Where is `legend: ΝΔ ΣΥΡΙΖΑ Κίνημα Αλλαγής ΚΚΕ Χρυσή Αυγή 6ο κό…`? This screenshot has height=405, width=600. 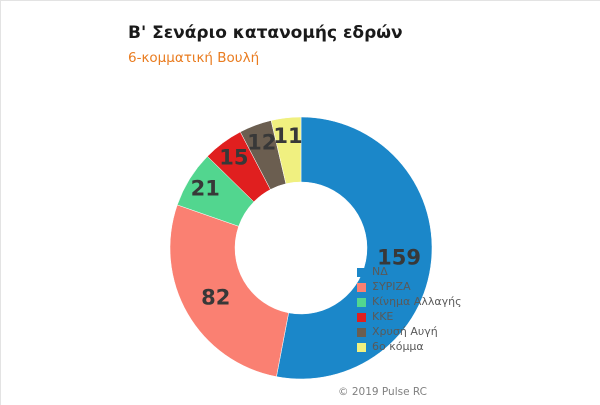 legend: ΝΔ ΣΥΡΙΖΑ Κίνημα Αλλαγής ΚΚΕ Χρυσή Αυγή 6ο κό… is located at coordinates (409, 309).